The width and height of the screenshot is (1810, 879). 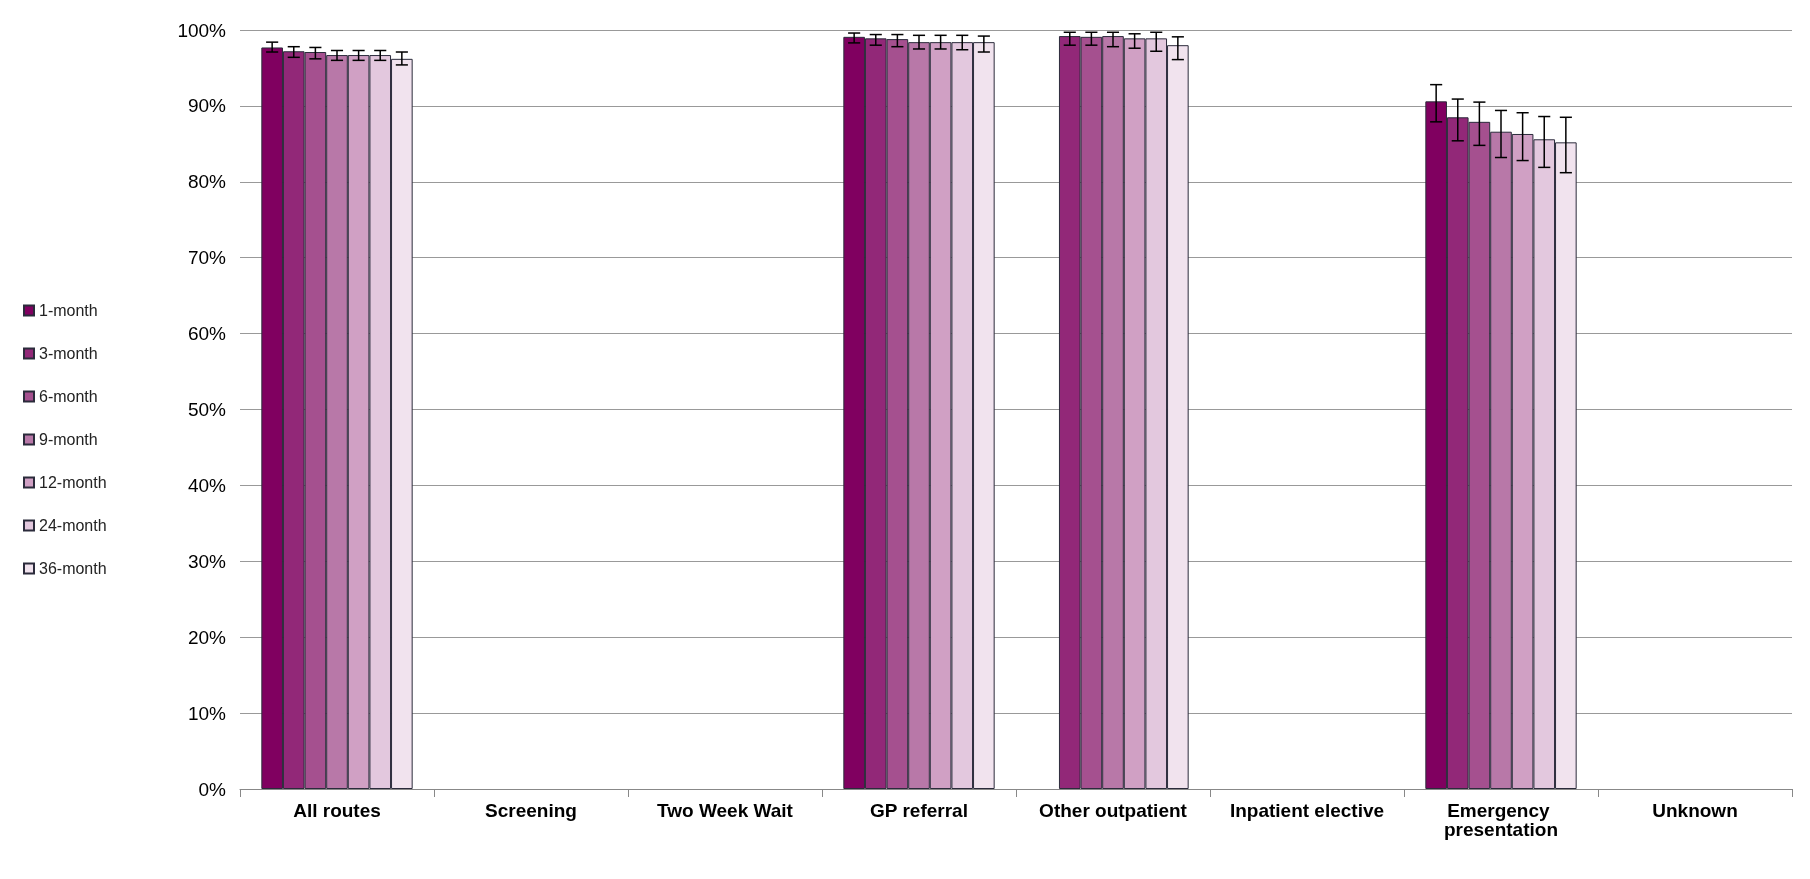 I want to click on y-tick-label: 60%, so click(x=207, y=334).